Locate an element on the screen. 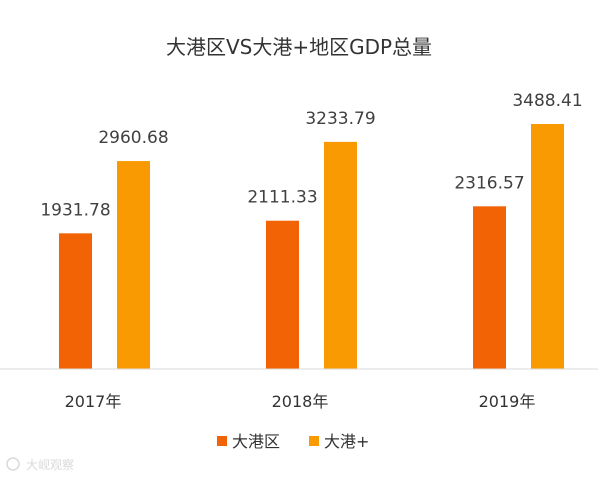 The width and height of the screenshot is (598, 480). x-tick-label: 2019年 is located at coordinates (507, 401).